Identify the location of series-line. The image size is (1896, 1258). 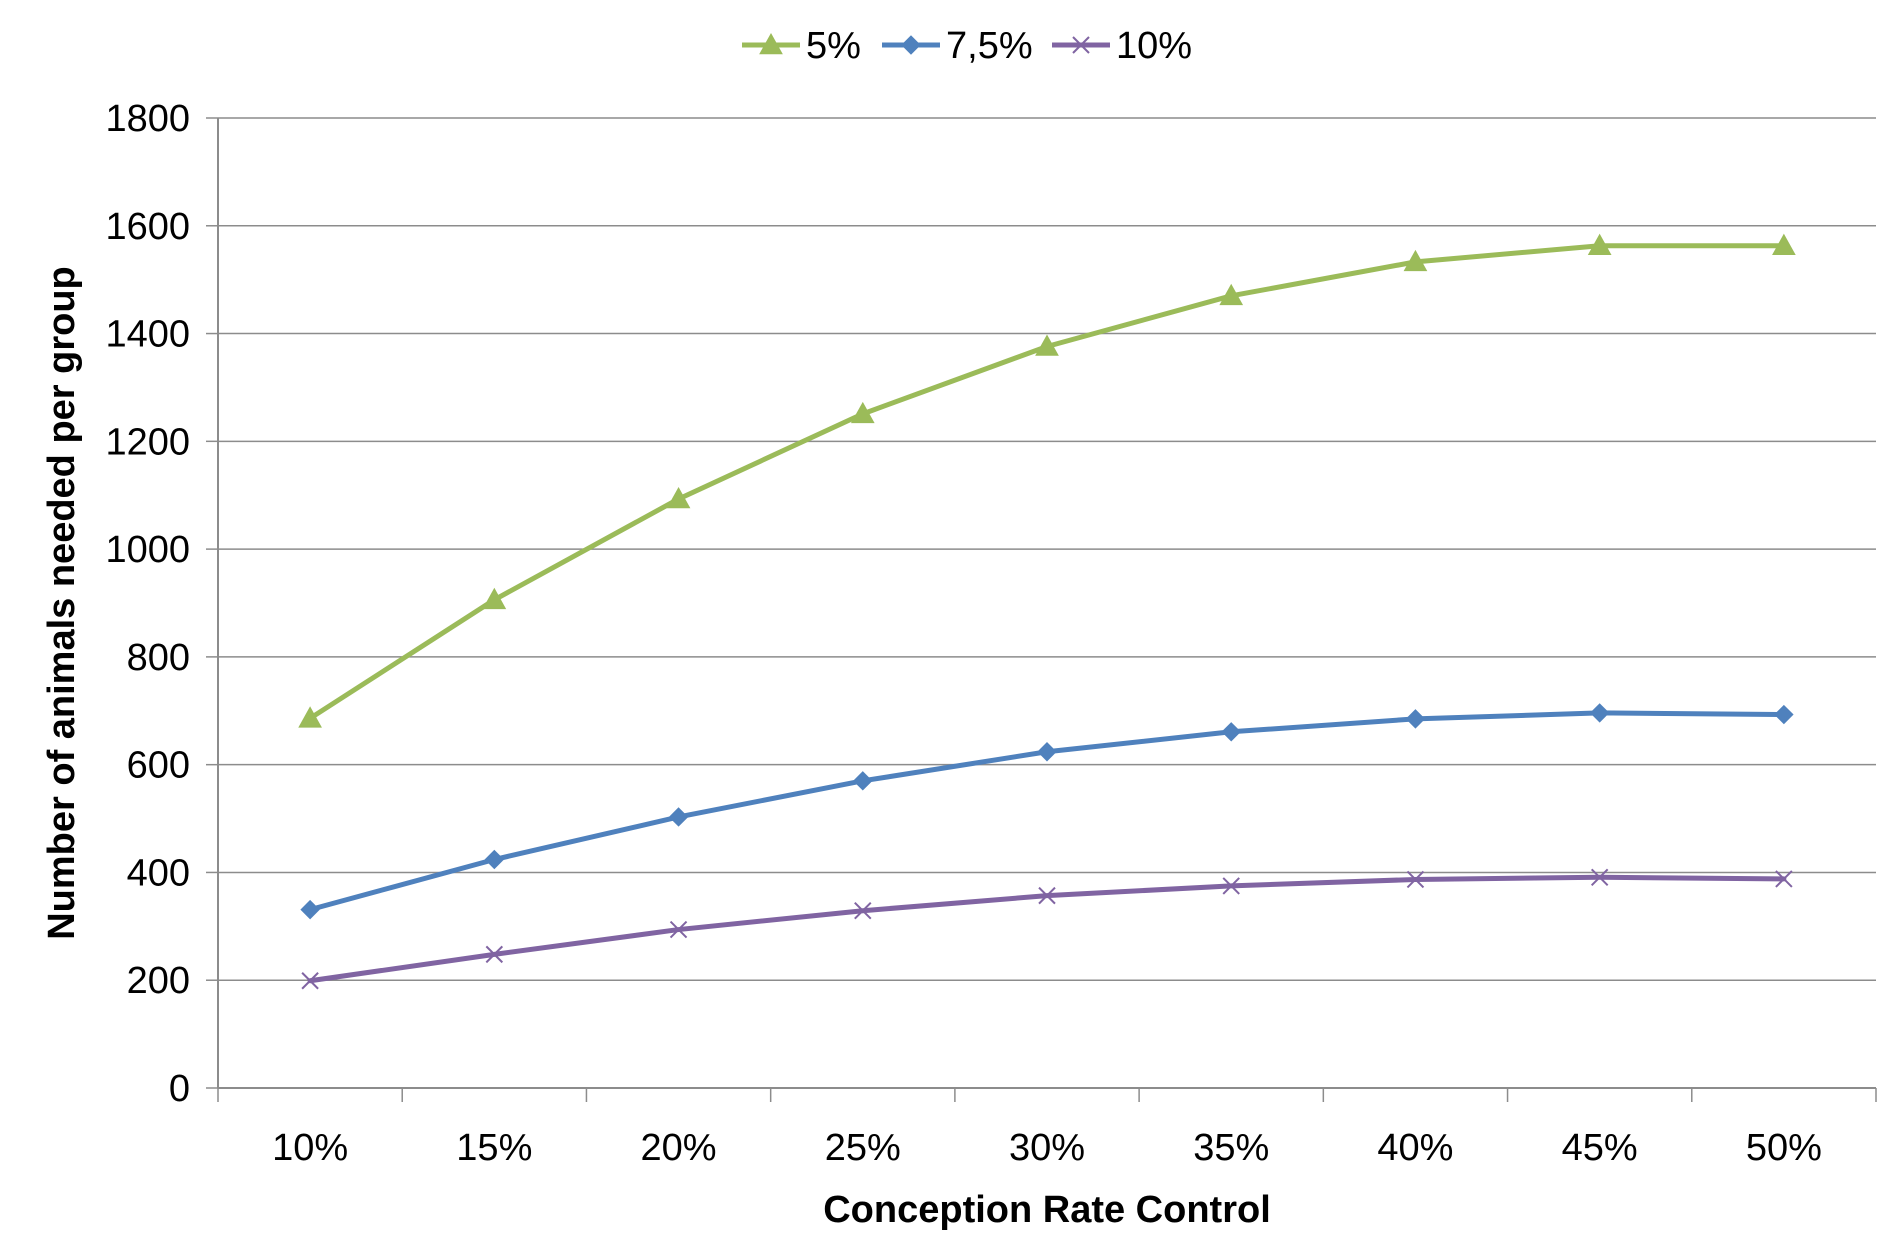
(1047, 929).